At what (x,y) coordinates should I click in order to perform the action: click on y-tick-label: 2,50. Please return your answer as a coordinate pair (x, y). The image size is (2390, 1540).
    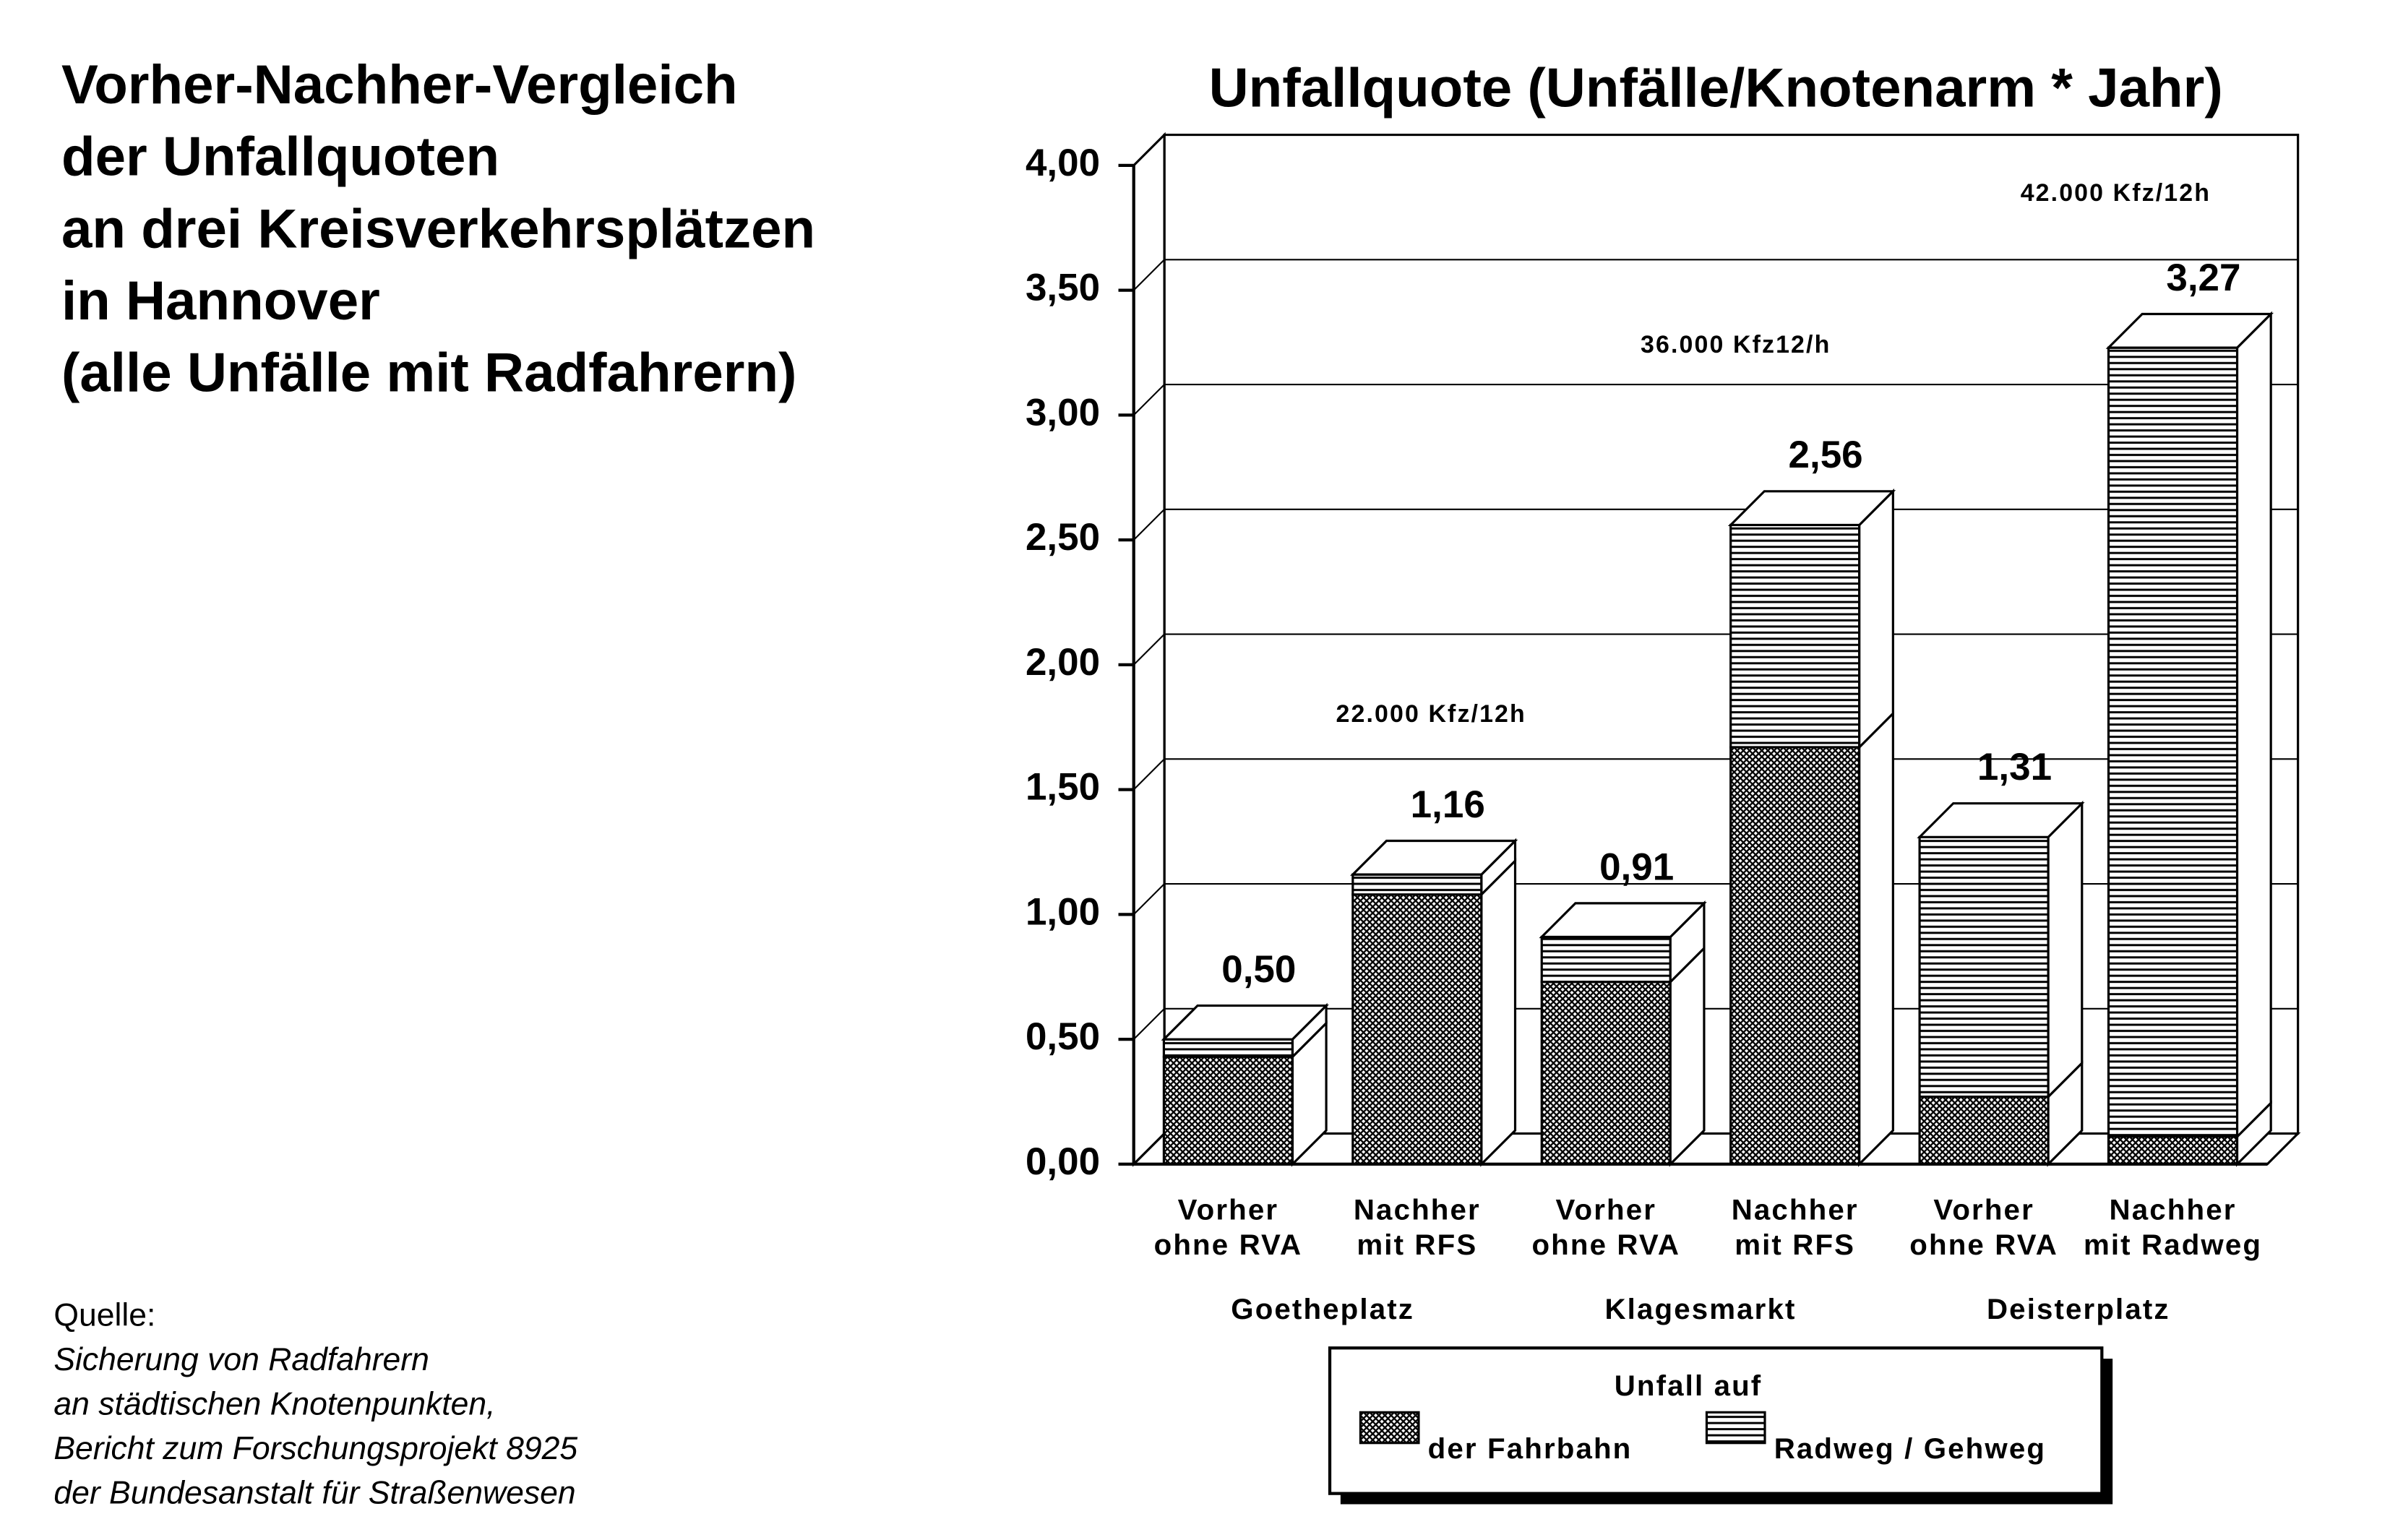
    Looking at the image, I should click on (1063, 537).